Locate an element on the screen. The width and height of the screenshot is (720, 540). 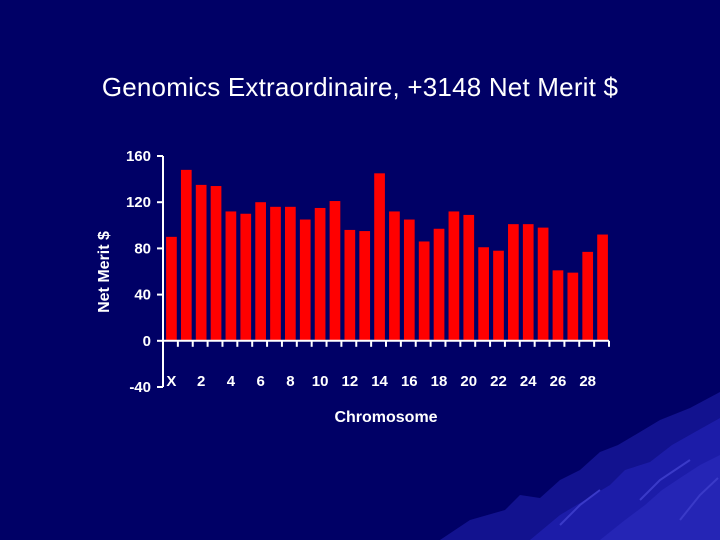
x-tick-label: 16 is located at coordinates (409, 381).